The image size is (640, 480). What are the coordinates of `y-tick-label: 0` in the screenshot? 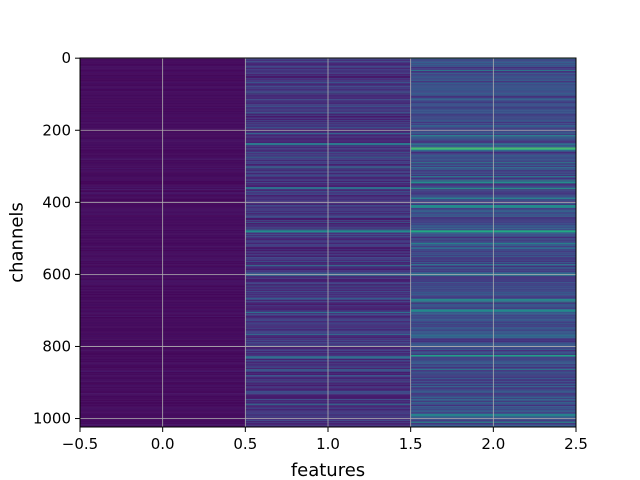 It's located at (66, 58).